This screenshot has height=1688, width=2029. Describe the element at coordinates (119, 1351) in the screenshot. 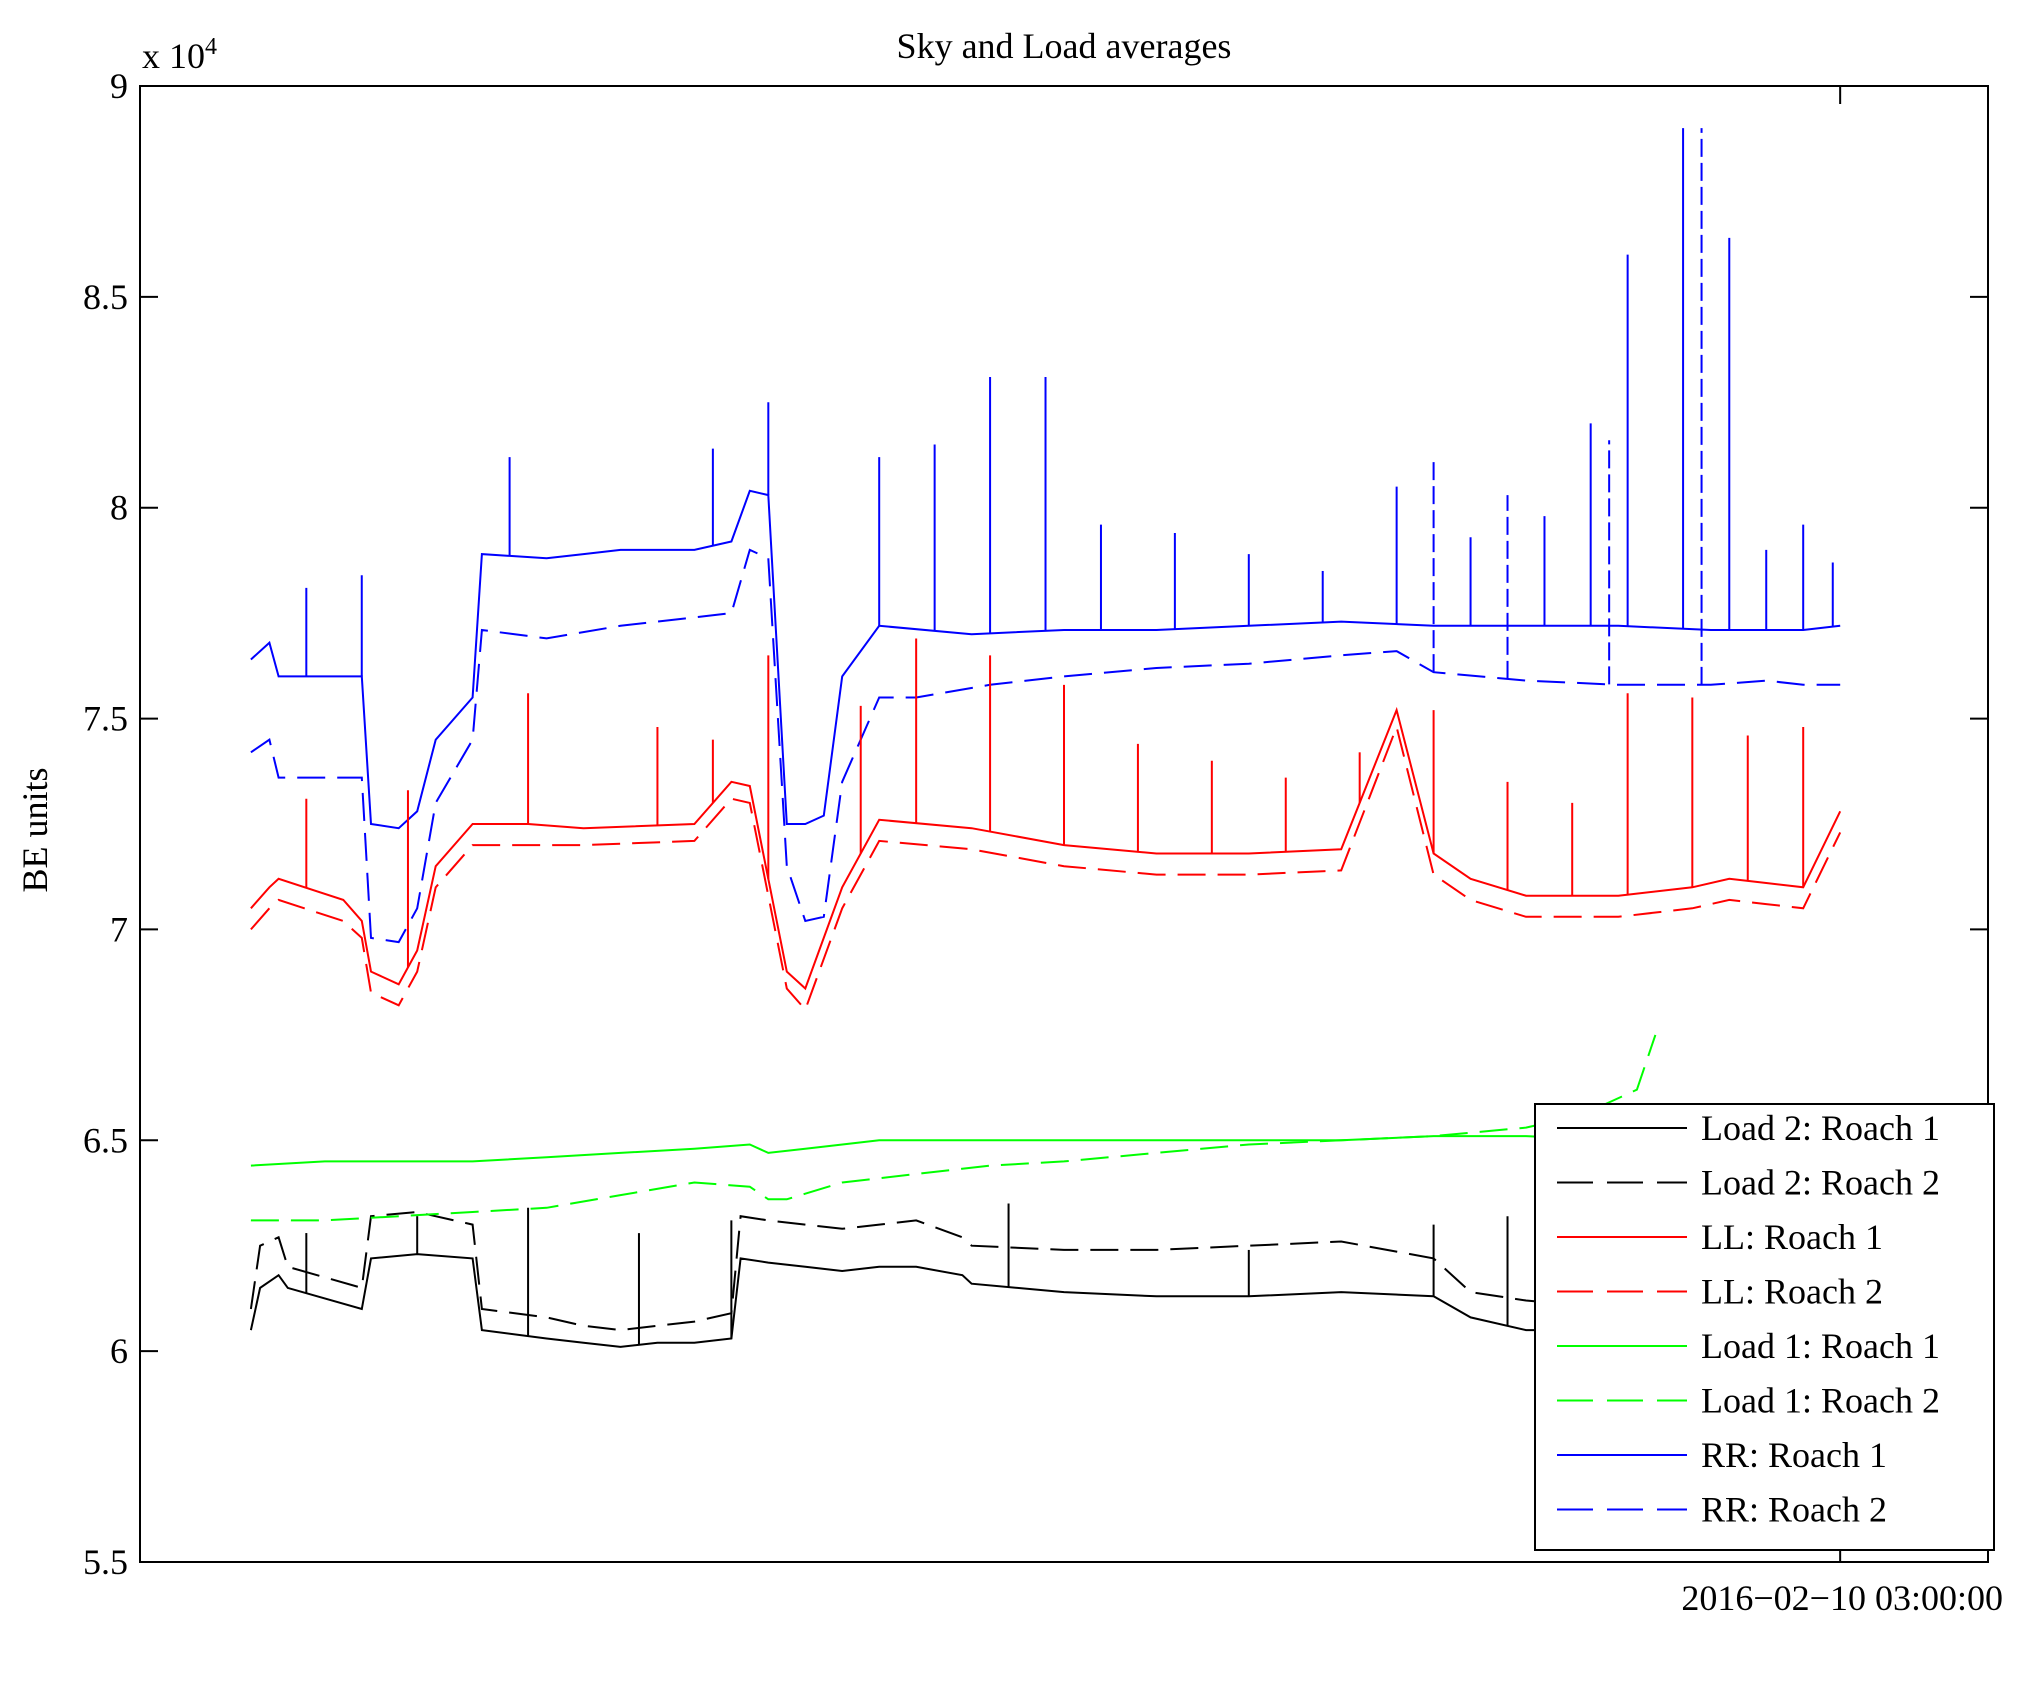

I see `y-tick-label-1: 6` at that location.